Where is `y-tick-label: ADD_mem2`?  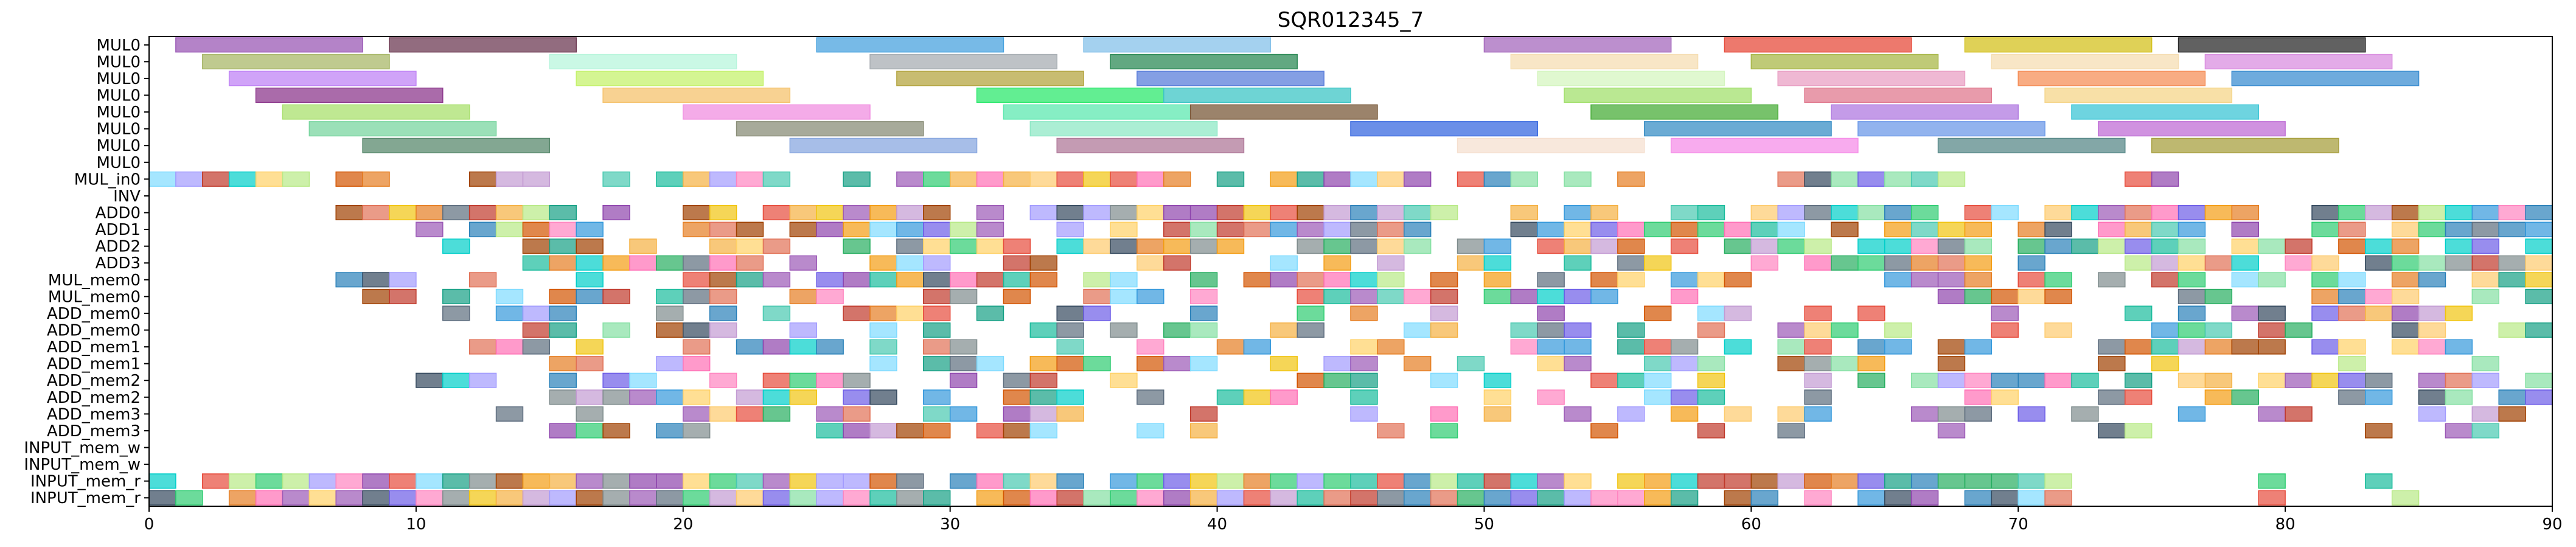
y-tick-label: ADD_mem2 is located at coordinates (94, 381).